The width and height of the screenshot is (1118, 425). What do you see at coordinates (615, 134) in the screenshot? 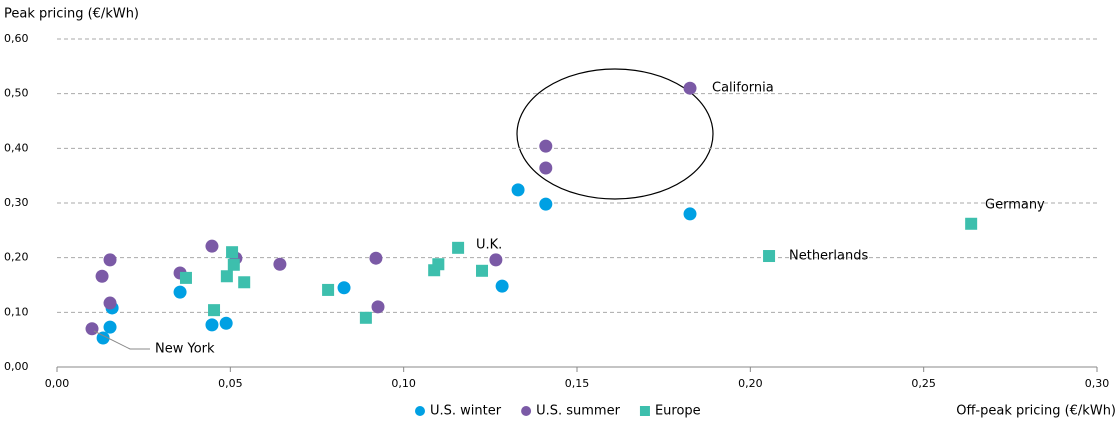
I see `highlight-ellipse` at bounding box center [615, 134].